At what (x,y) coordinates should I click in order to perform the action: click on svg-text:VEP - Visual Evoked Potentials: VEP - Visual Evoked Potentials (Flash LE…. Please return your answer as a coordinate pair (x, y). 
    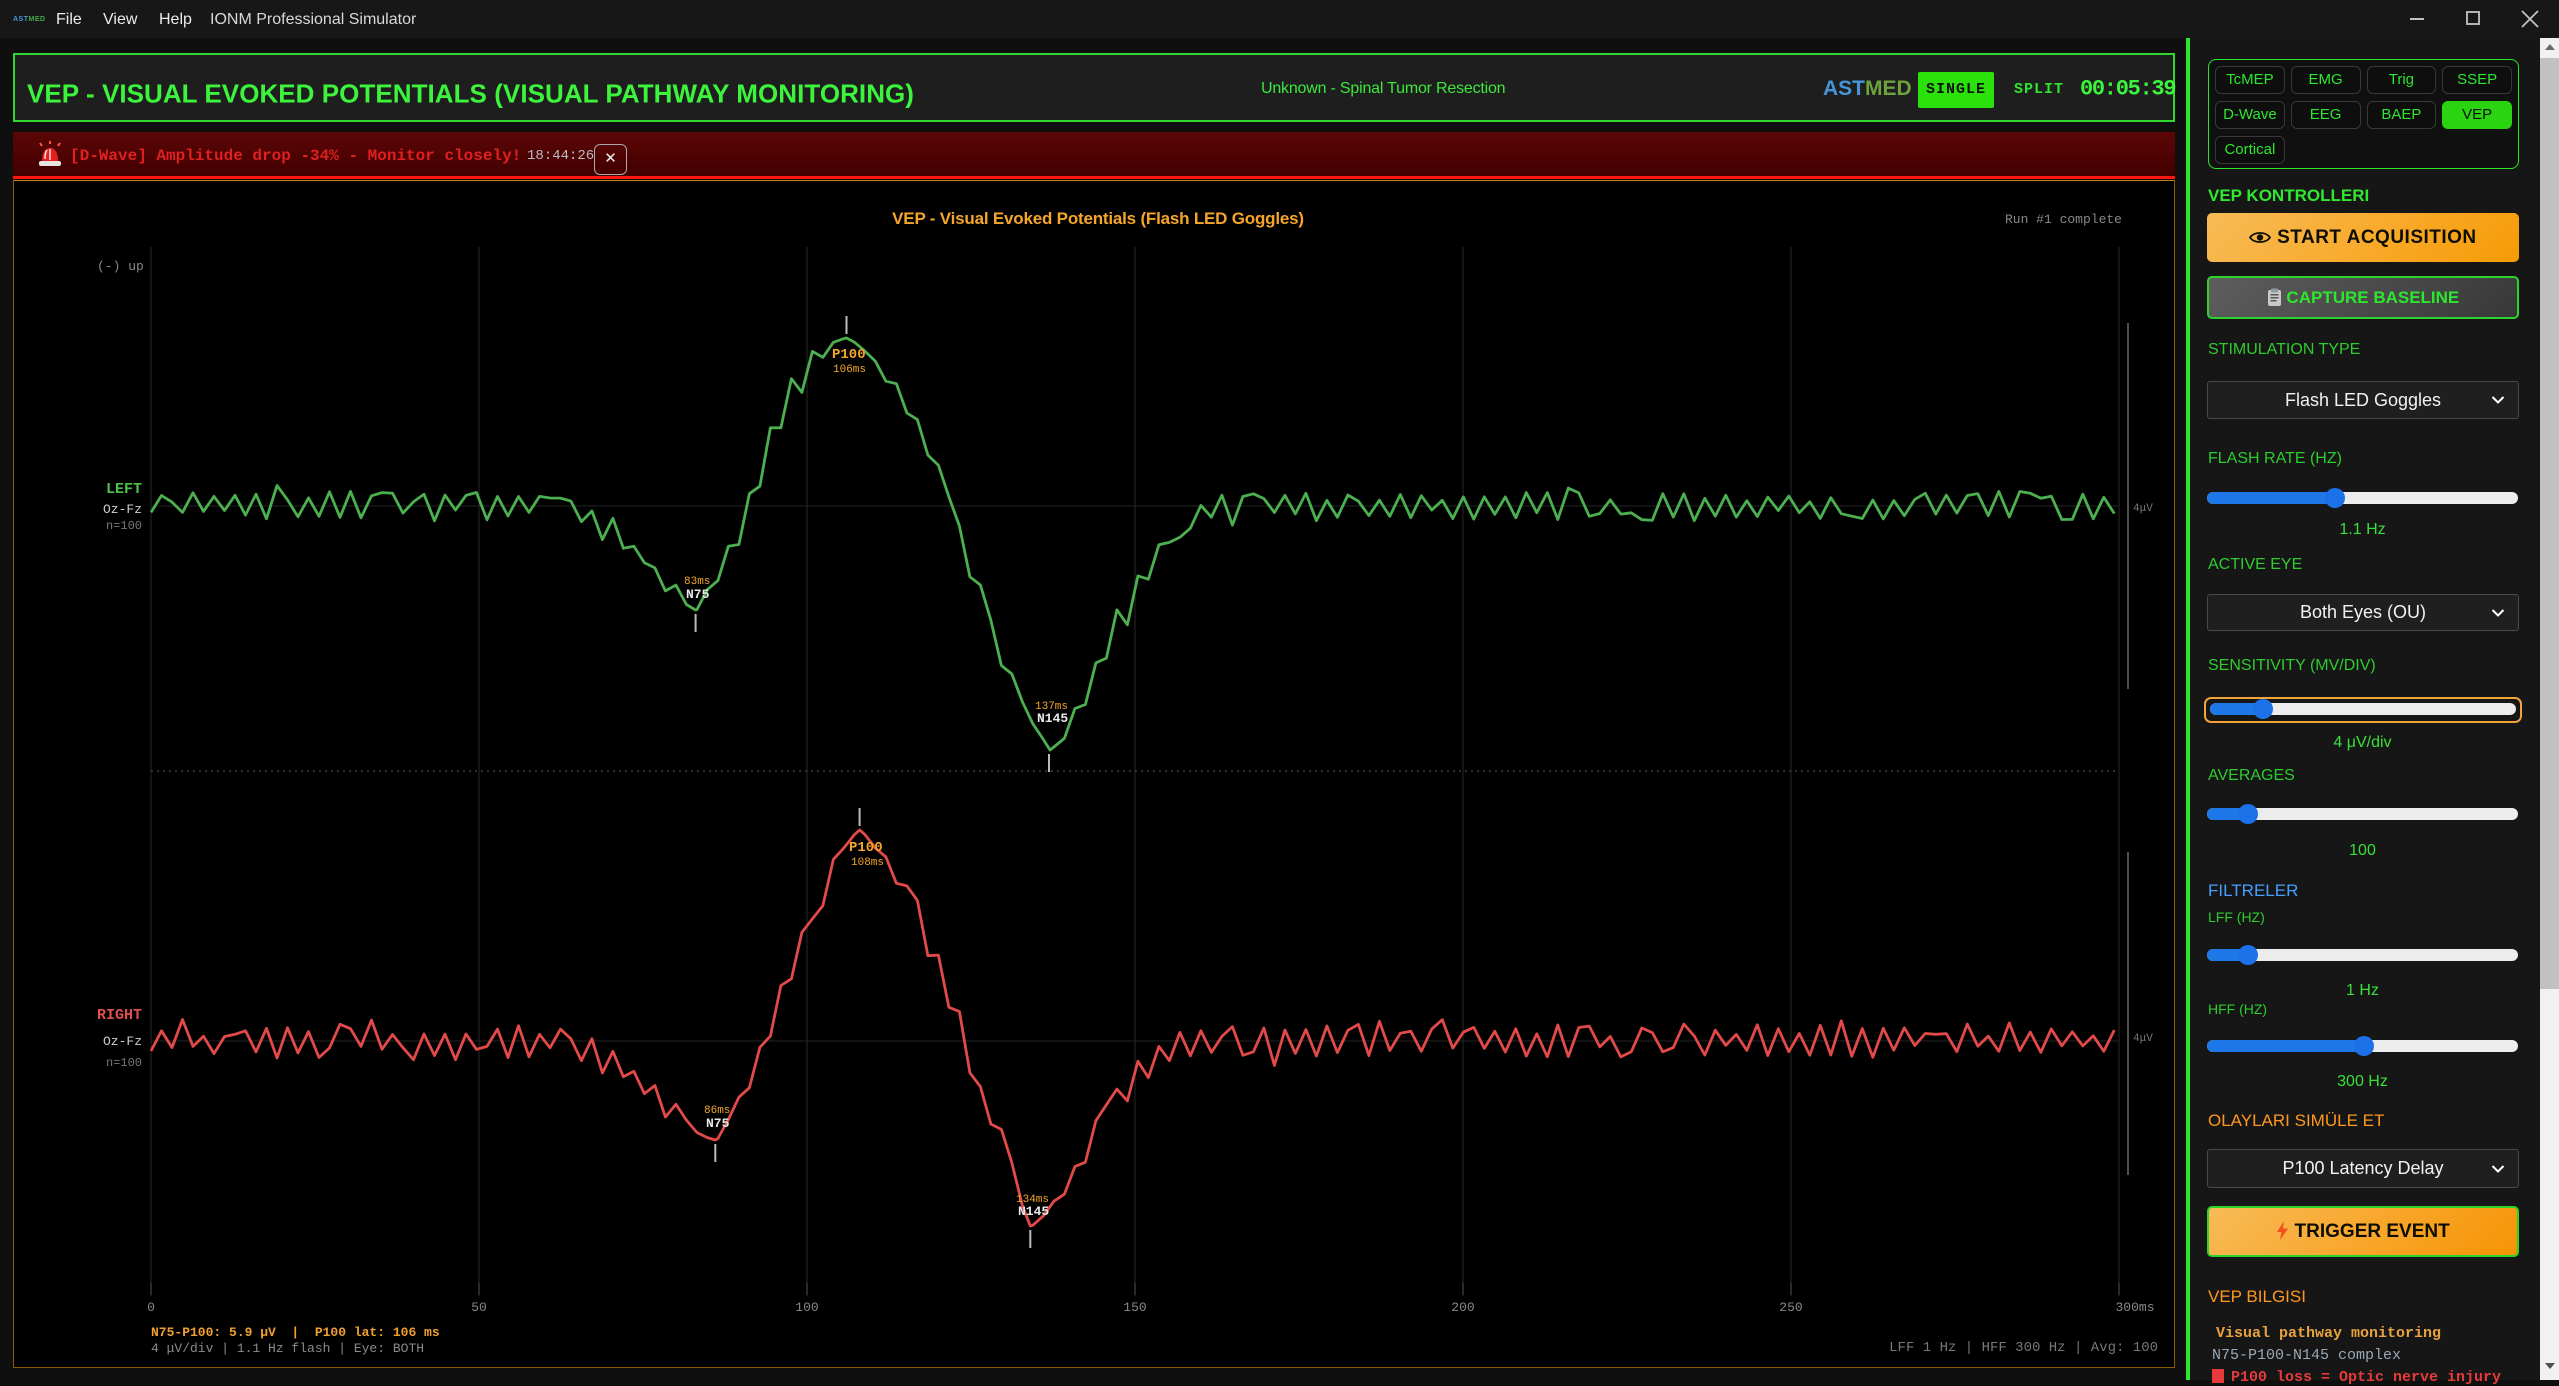
    Looking at the image, I should click on (1098, 218).